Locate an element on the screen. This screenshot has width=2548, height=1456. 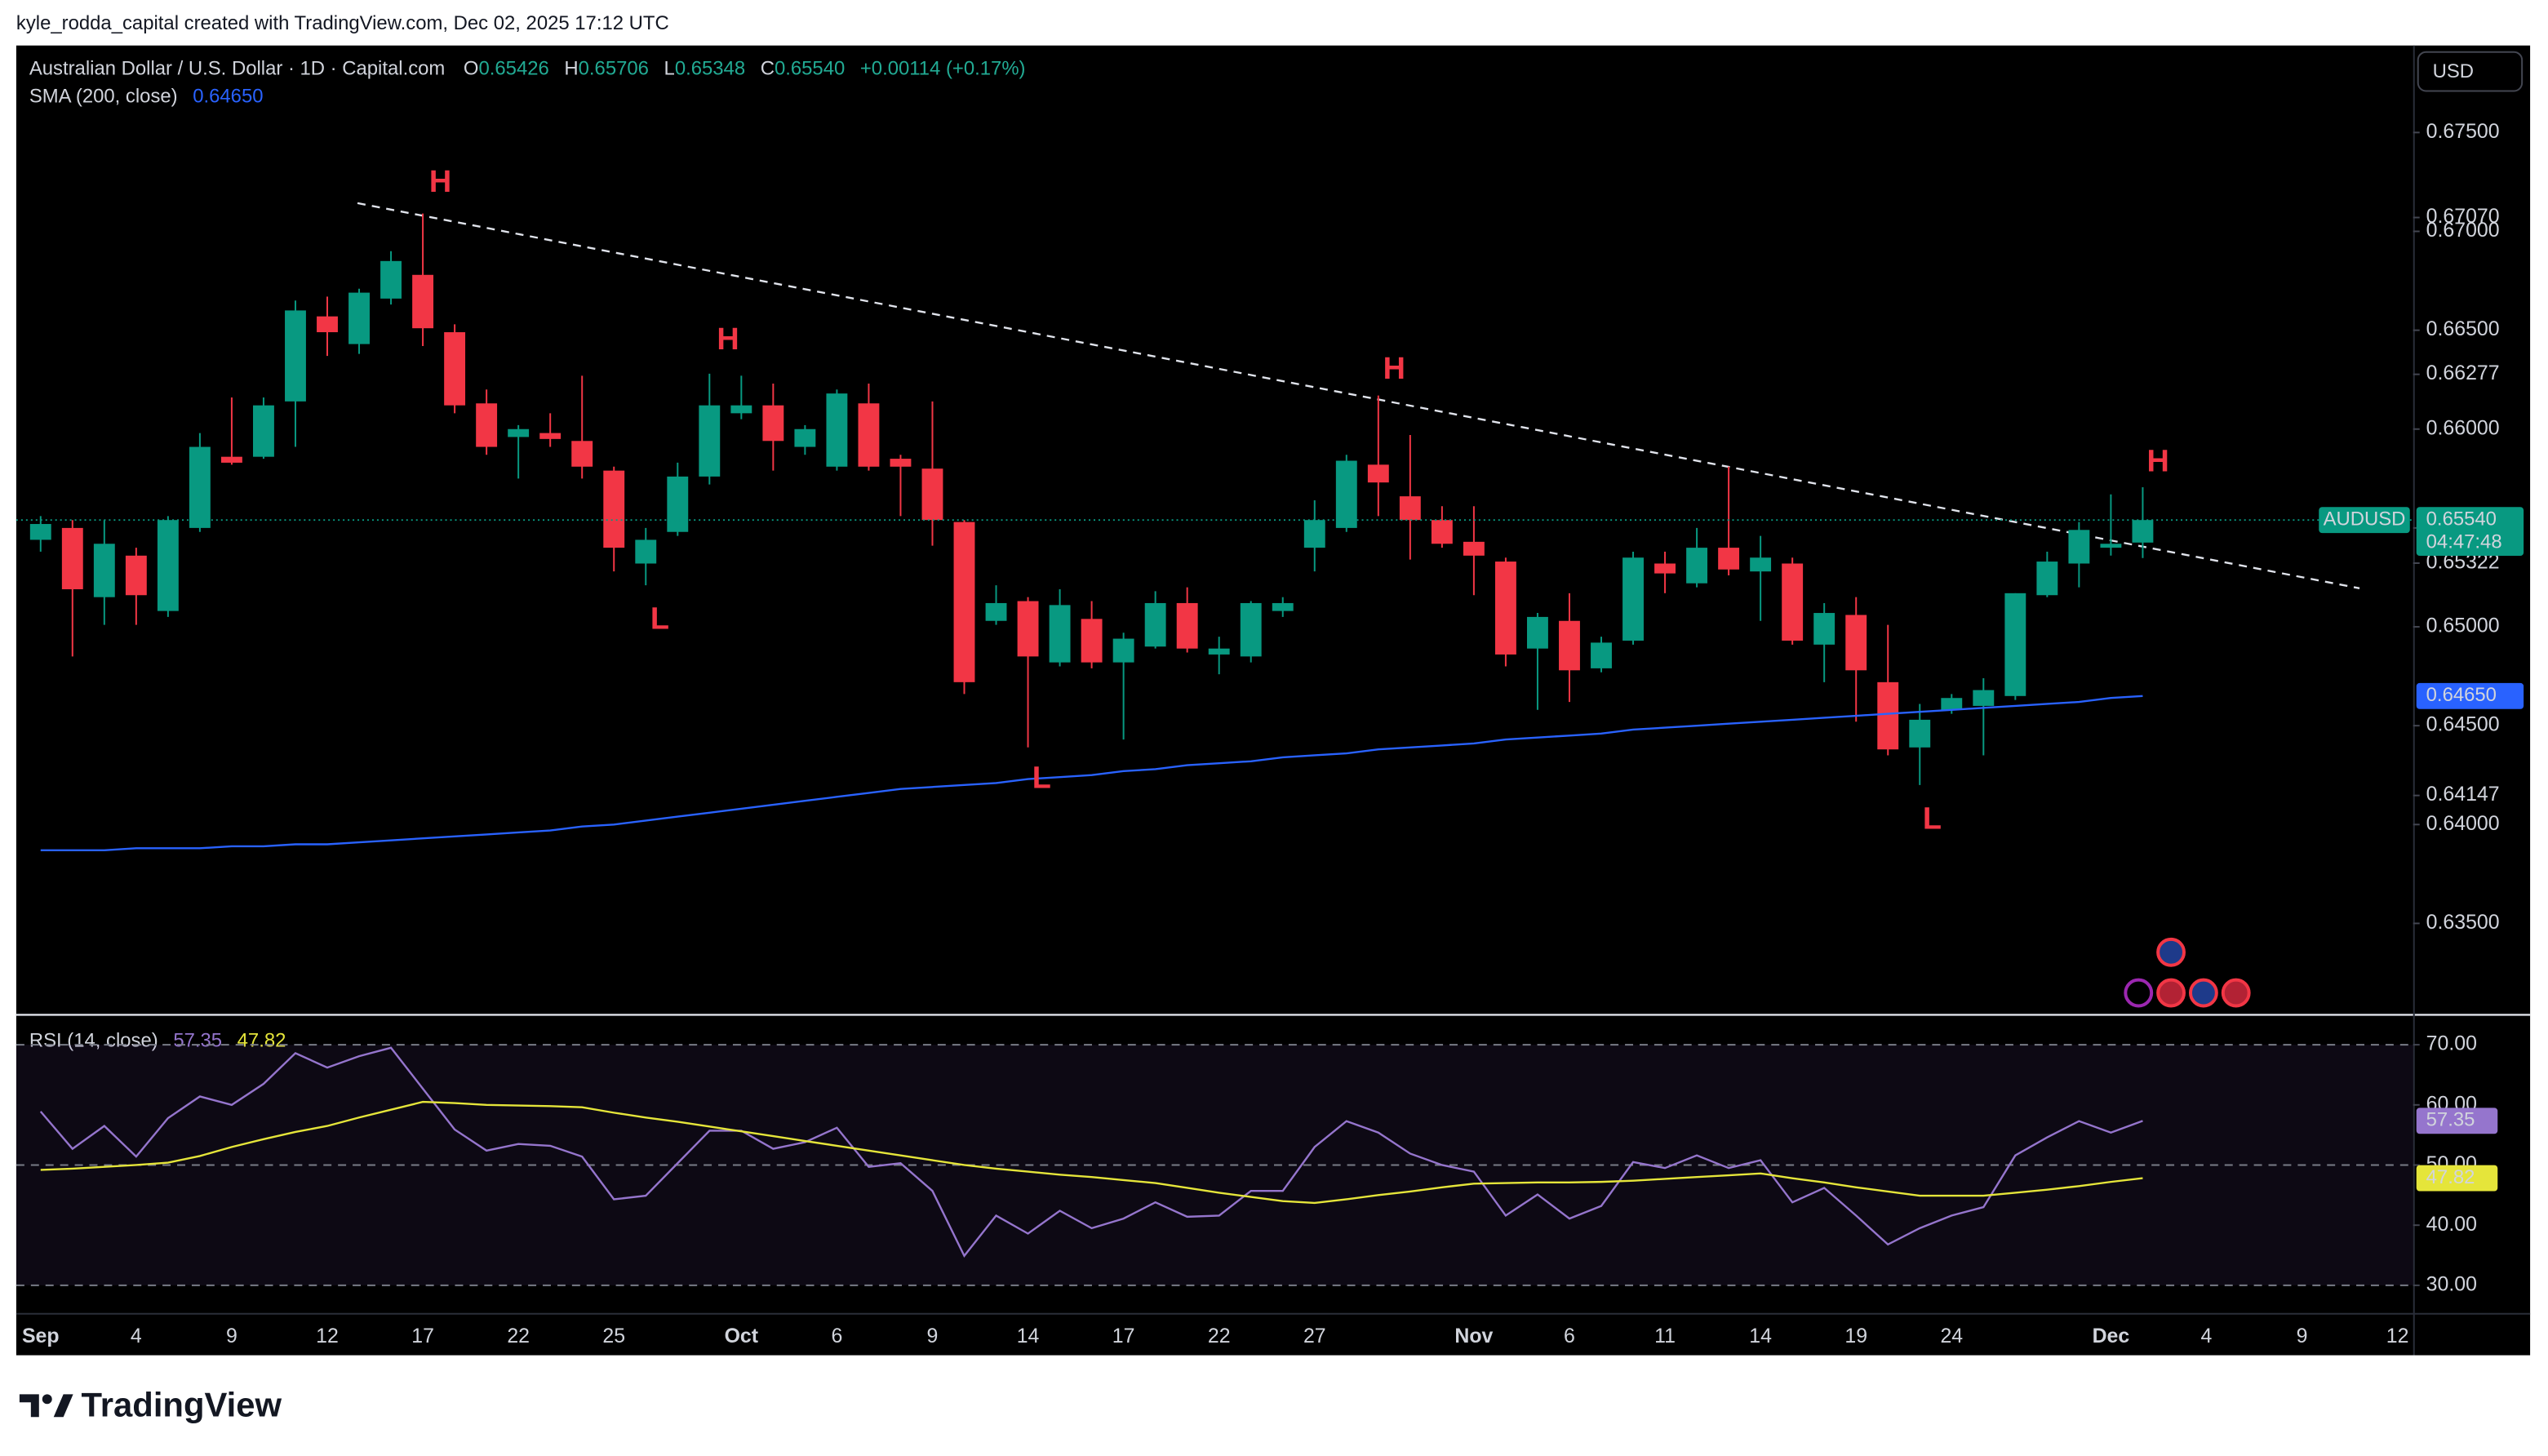
y-tick-label: 0.65000 is located at coordinates (2463, 626).